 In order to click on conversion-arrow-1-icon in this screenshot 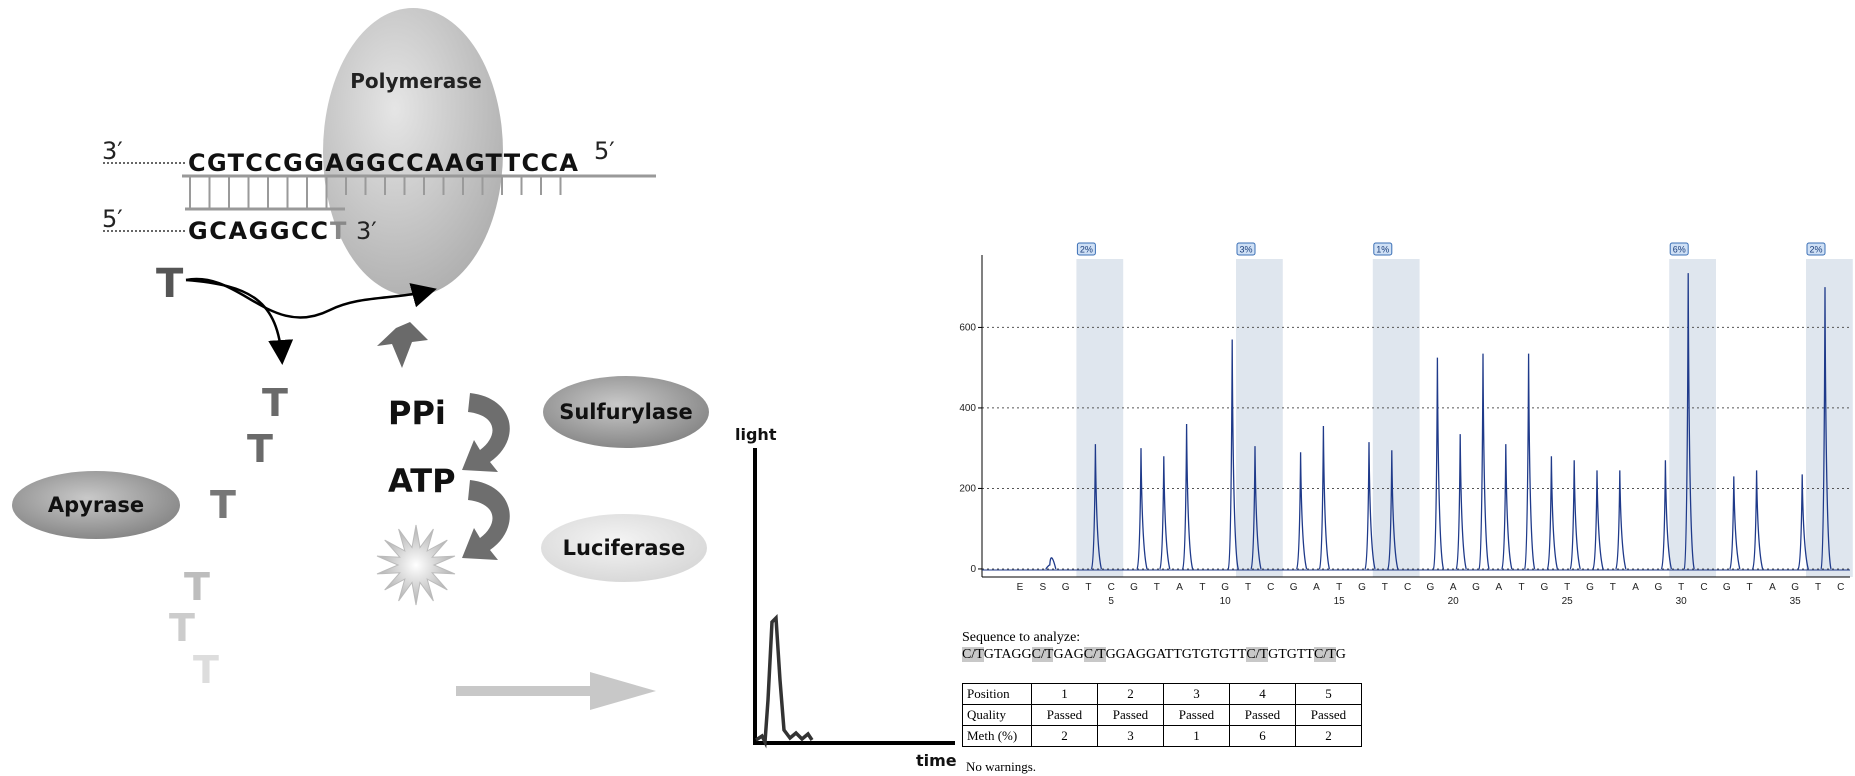, I will do `click(486, 432)`.